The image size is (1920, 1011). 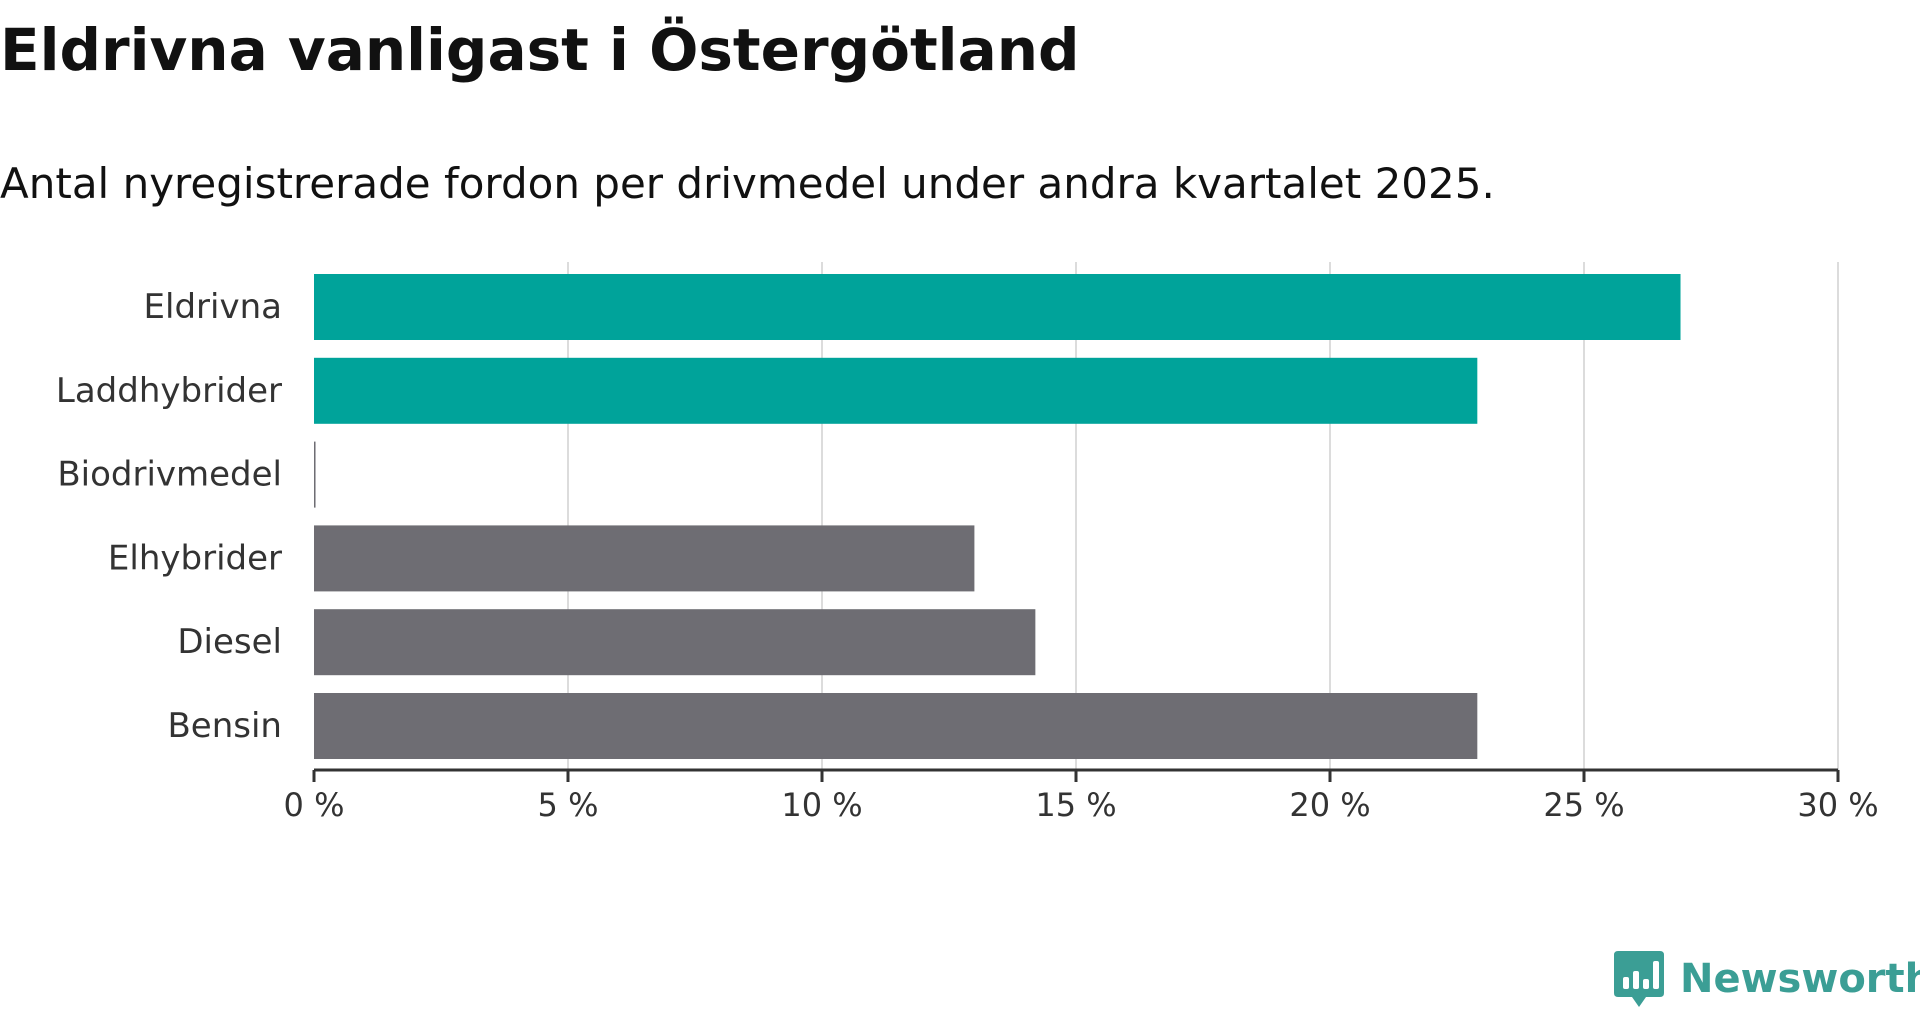 I want to click on x-tick-label: 20 %, so click(x=1329, y=805).